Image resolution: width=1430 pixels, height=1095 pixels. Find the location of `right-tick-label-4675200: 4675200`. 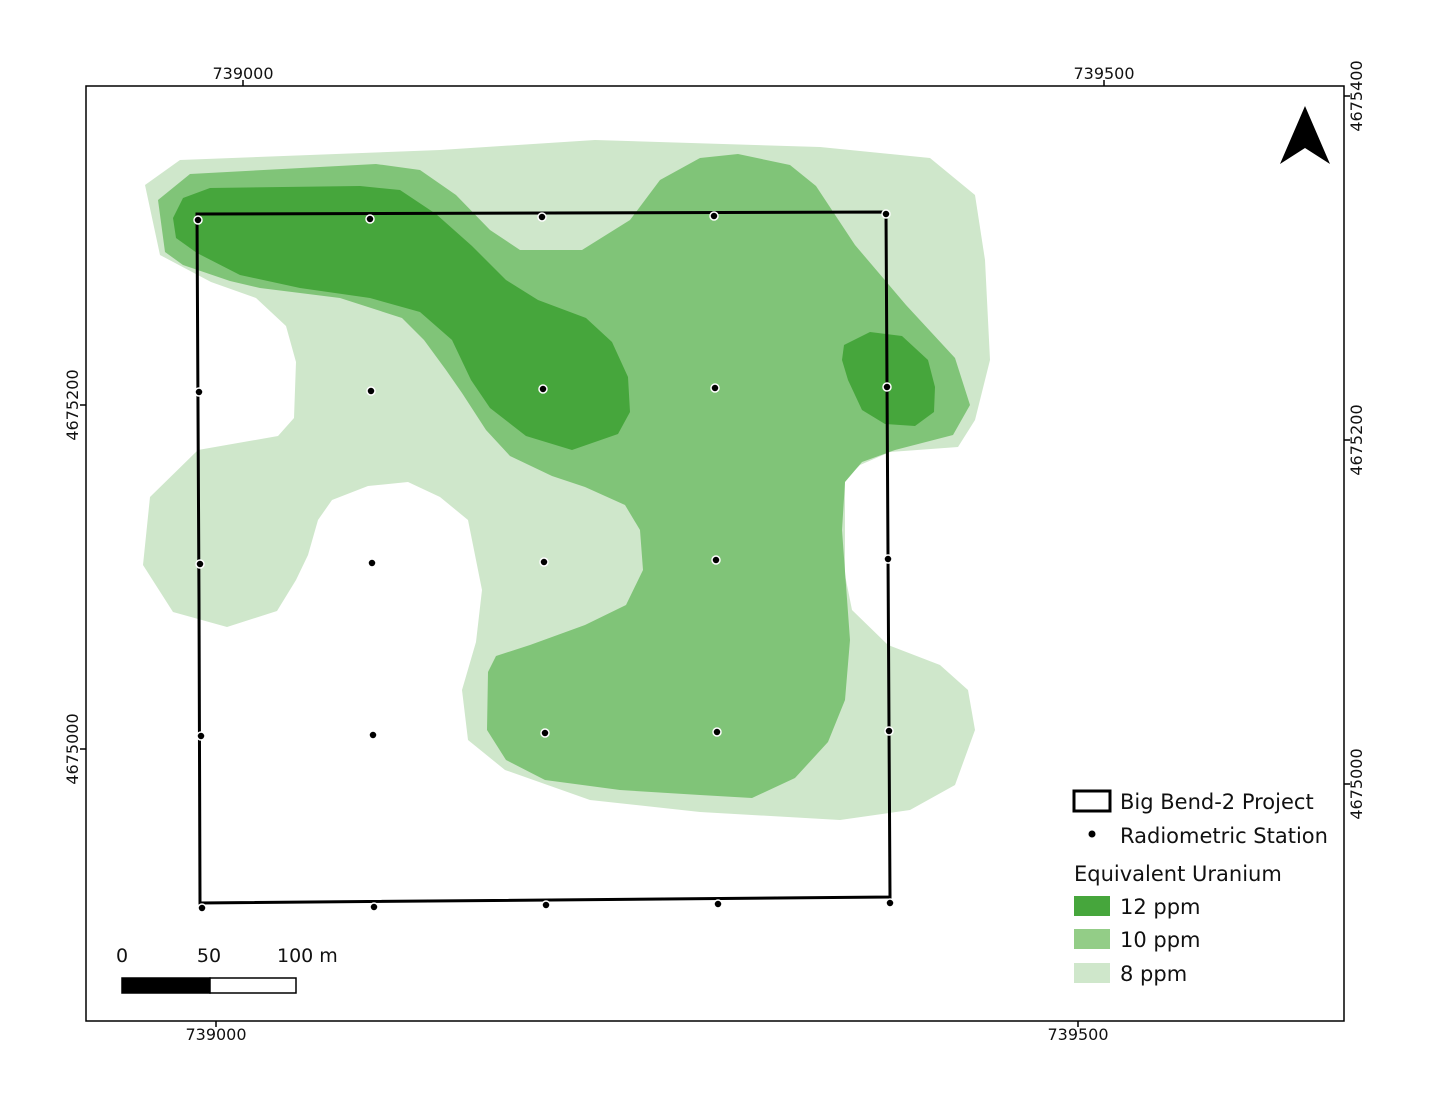

right-tick-label-4675200: 4675200 is located at coordinates (1356, 439).